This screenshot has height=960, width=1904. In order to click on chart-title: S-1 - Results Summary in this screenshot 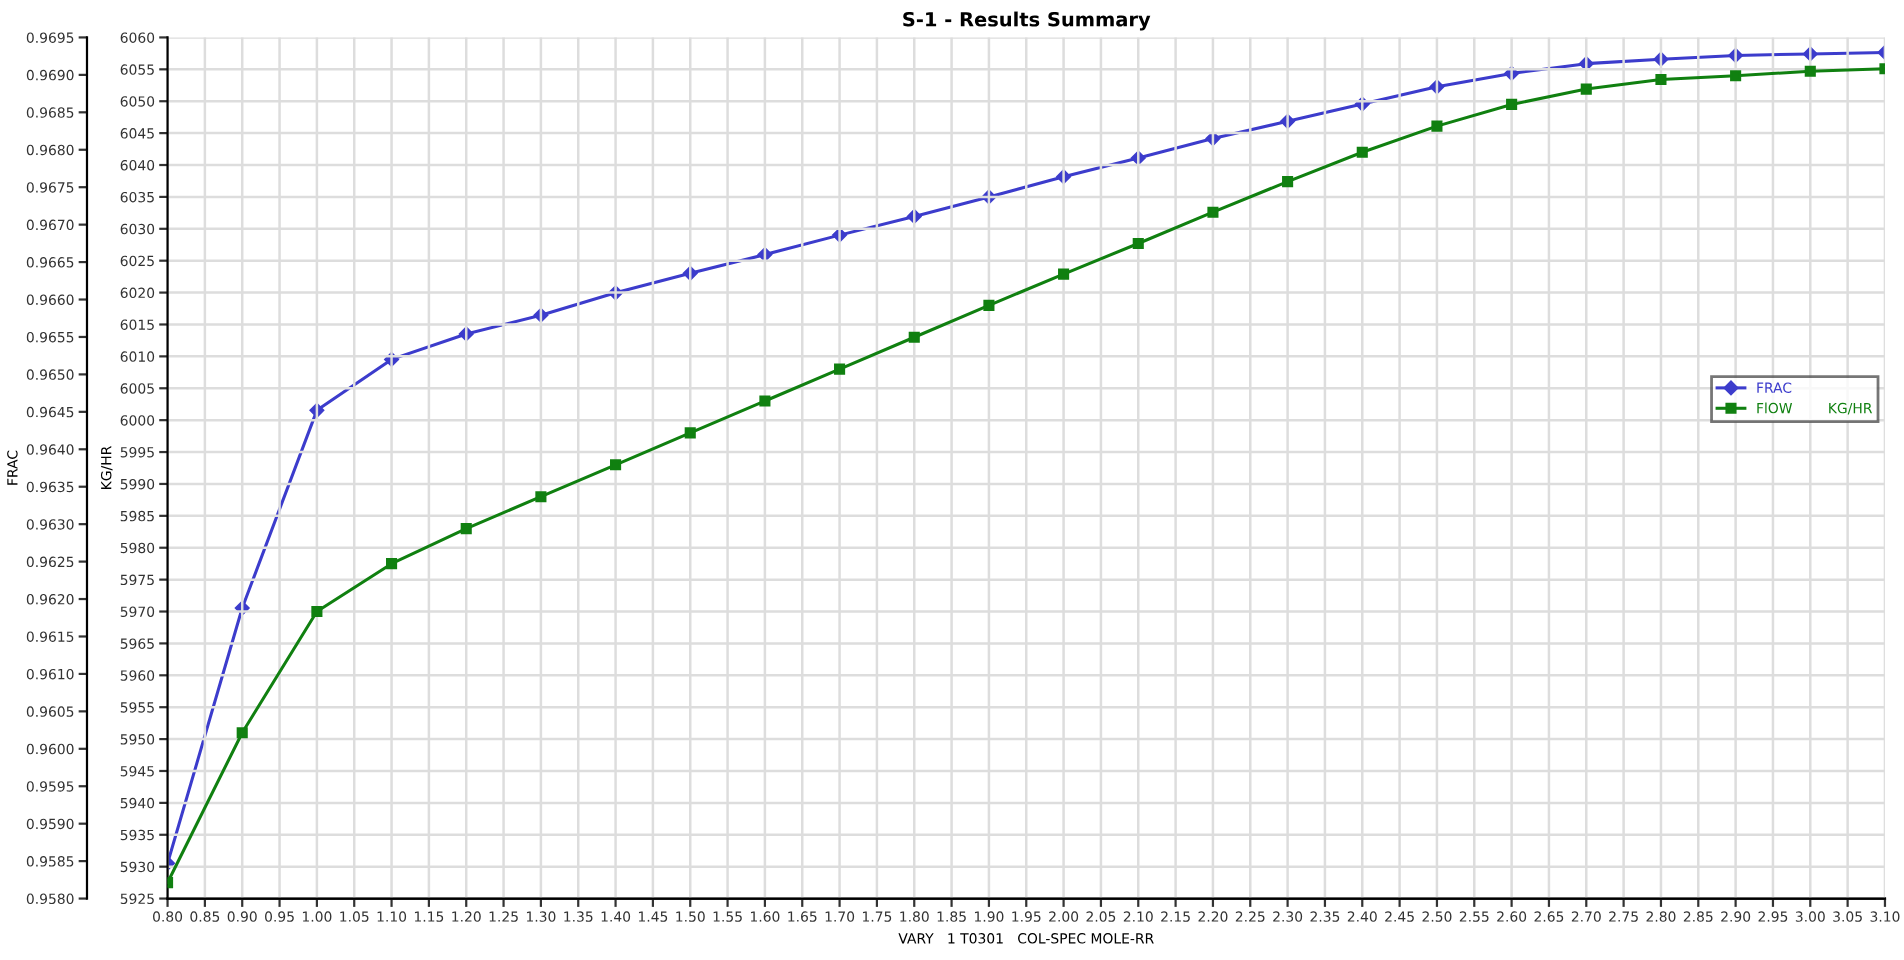, I will do `click(1027, 21)`.